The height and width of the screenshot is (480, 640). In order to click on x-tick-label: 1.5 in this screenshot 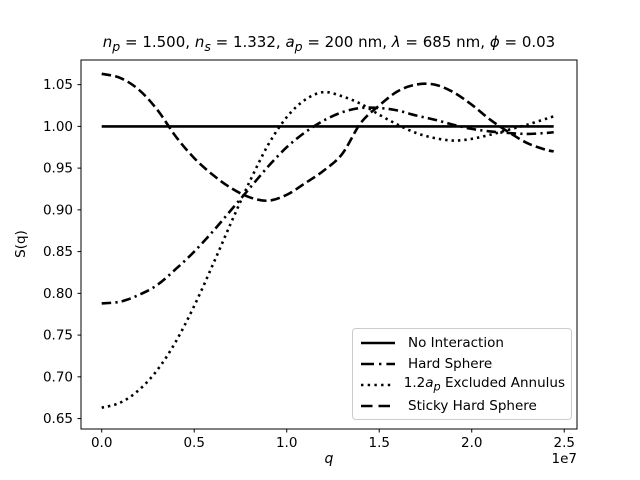, I will do `click(378, 443)`.